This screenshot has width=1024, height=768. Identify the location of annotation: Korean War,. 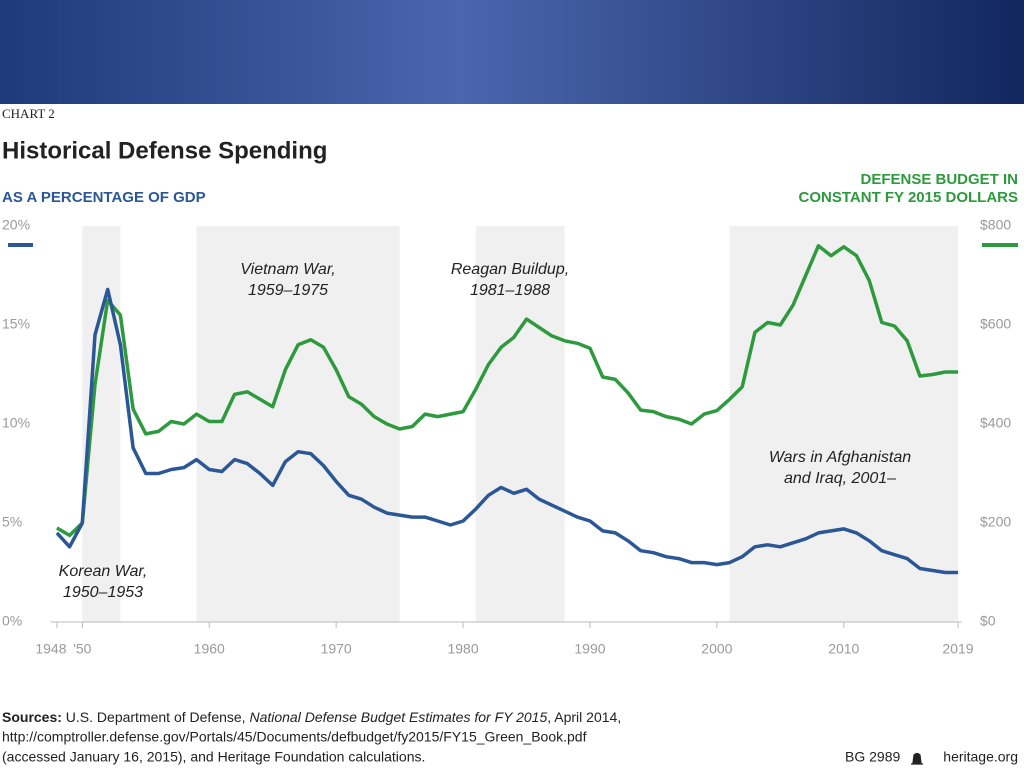
(103, 571).